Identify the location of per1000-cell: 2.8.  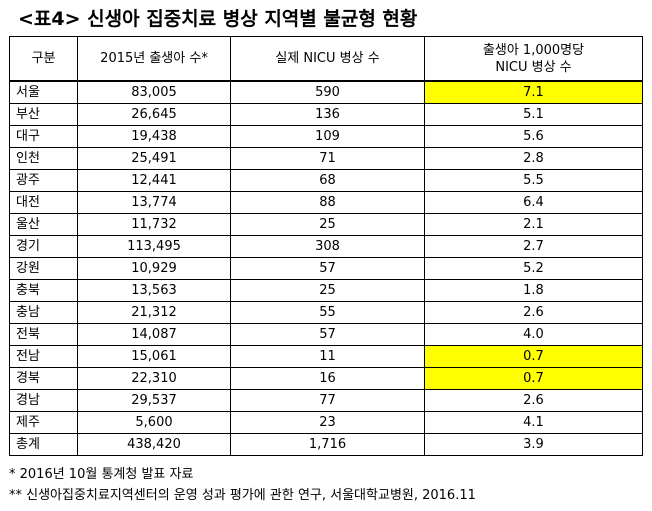
(533, 158).